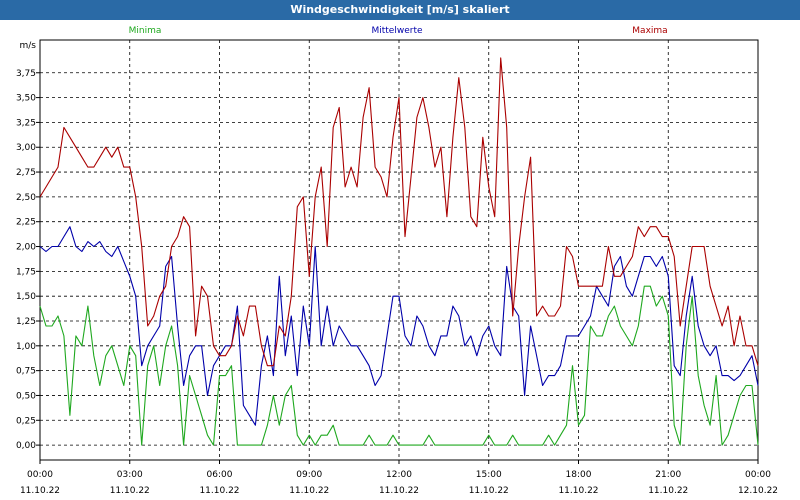 The height and width of the screenshot is (500, 800). I want to click on window-title: Windgeschwindigkeit [m/s] skaliert, so click(400, 10).